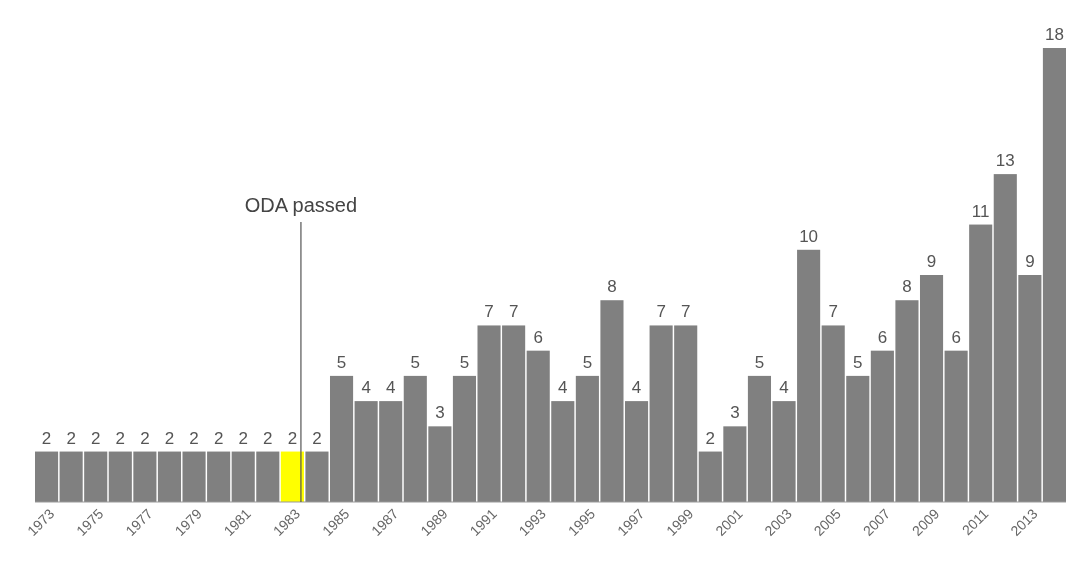  Describe the element at coordinates (1054, 34) in the screenshot. I see `data-label: 18` at that location.